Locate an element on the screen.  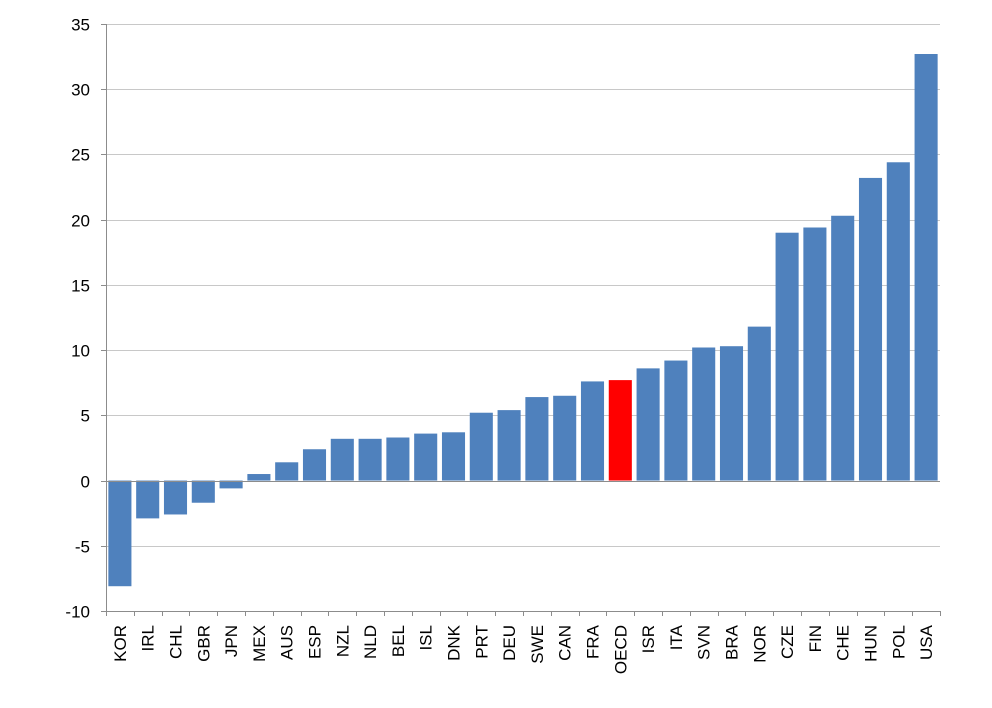
x-category-label: GBR is located at coordinates (203, 643).